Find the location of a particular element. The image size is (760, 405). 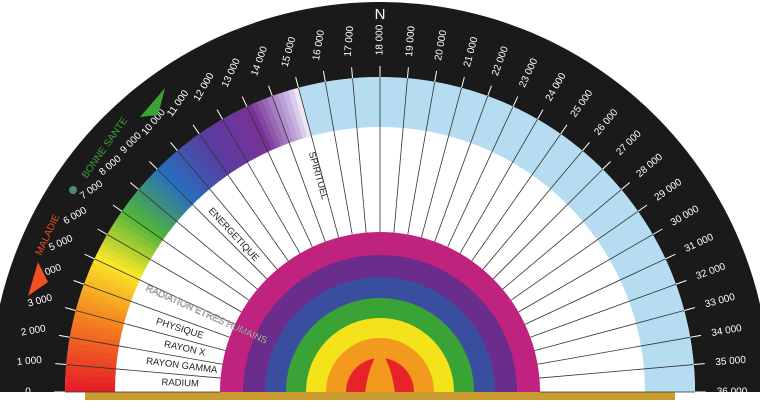

scale-label: 19 000 is located at coordinates (411, 41).